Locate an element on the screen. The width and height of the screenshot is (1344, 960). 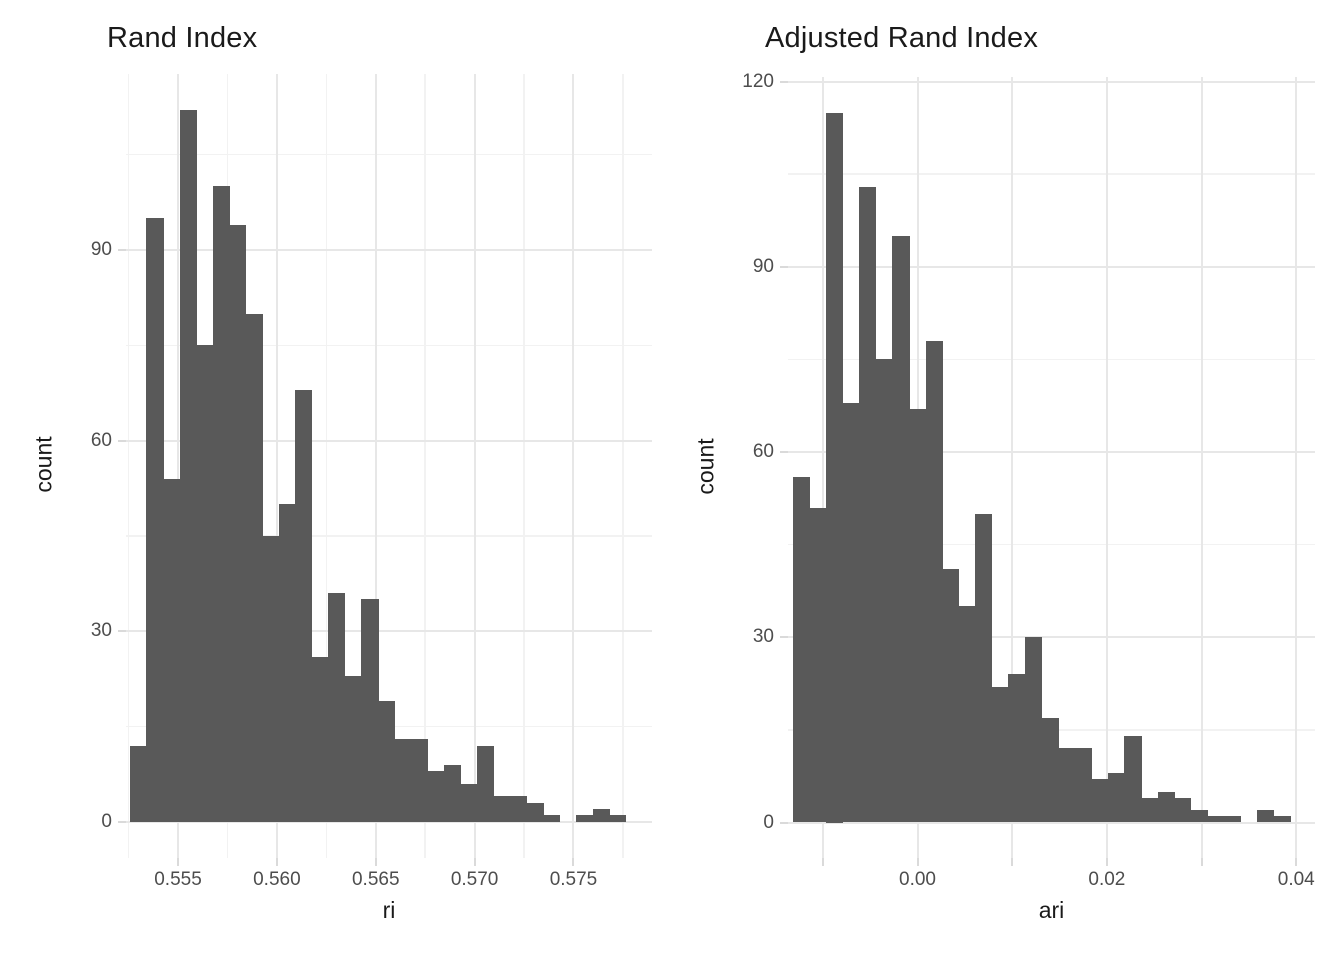
plot-title: Rand Index is located at coordinates (182, 38).